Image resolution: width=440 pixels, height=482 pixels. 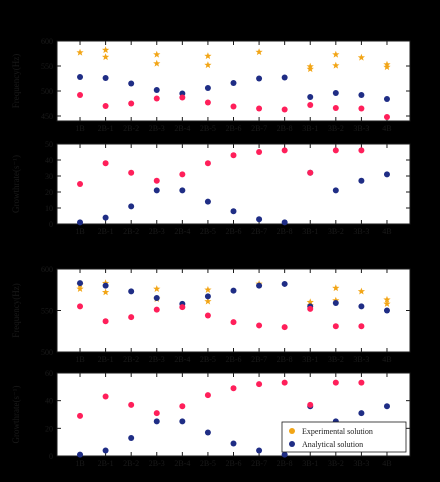 I want to click on y-tick-label: 600, so click(x=47, y=41).